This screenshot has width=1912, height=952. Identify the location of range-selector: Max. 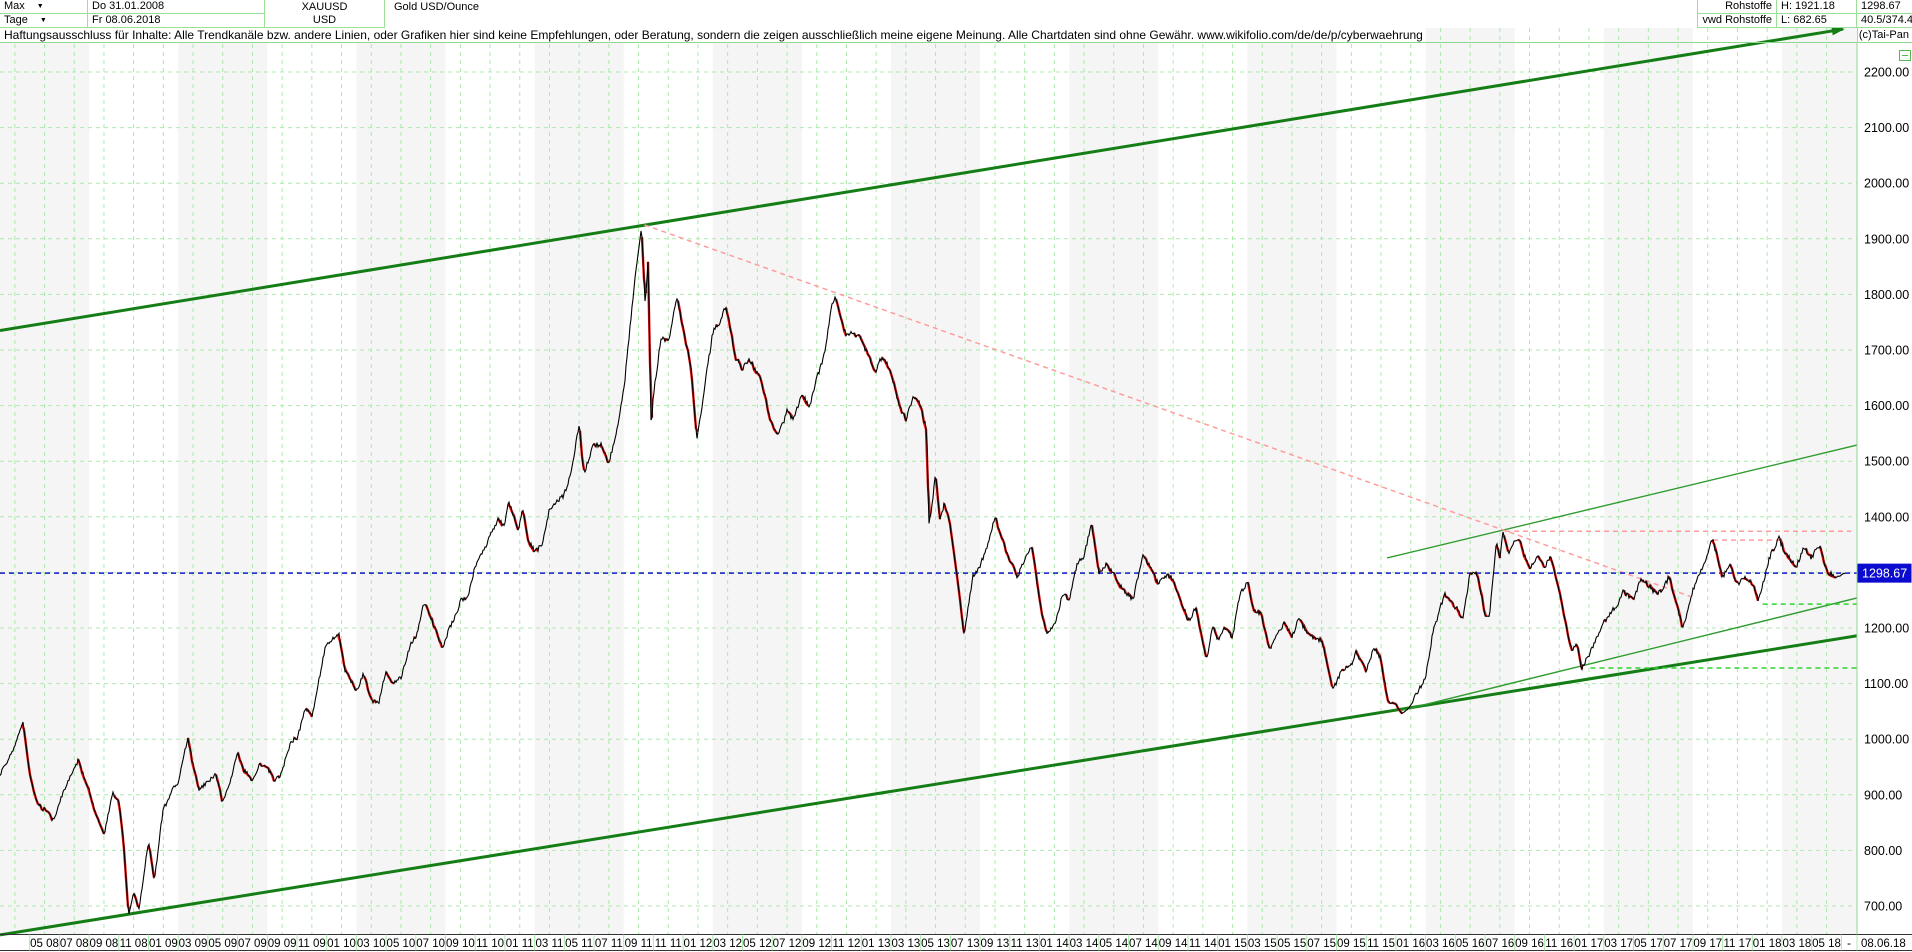
(44, 7).